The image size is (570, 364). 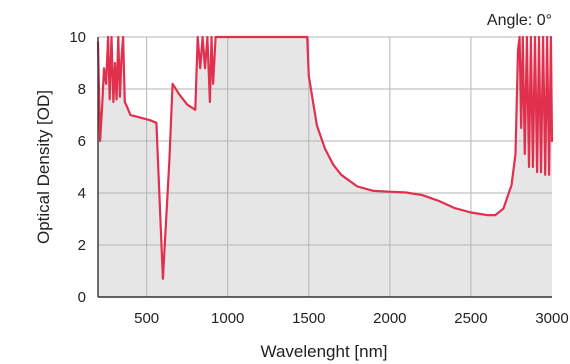 I want to click on x-tick-label: 1000, so click(x=227, y=318).